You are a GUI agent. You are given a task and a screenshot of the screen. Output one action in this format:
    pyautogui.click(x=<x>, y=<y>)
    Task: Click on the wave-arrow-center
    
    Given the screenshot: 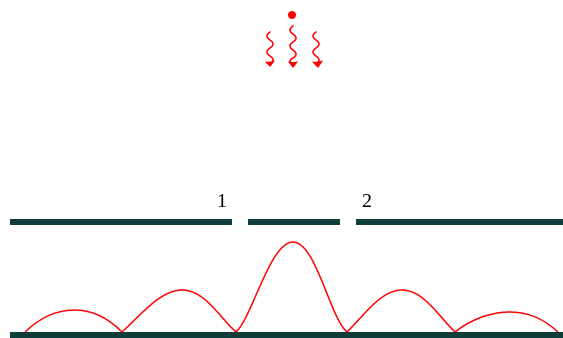 What is the action you would take?
    pyautogui.click(x=293, y=45)
    